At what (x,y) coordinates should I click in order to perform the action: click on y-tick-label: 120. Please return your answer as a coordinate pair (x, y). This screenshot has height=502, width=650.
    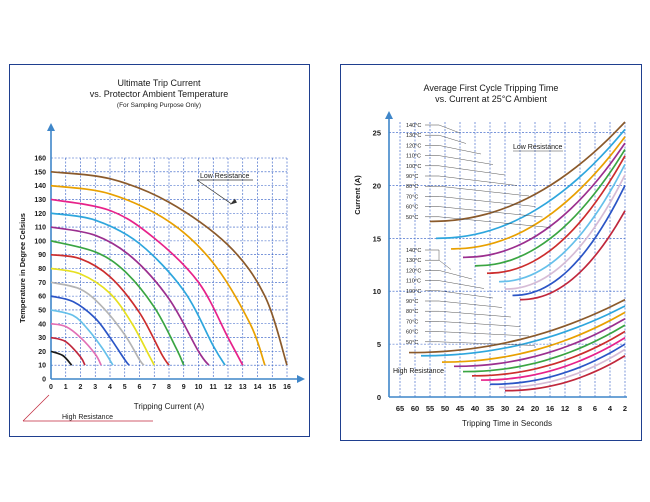
    Looking at the image, I should click on (40, 214).